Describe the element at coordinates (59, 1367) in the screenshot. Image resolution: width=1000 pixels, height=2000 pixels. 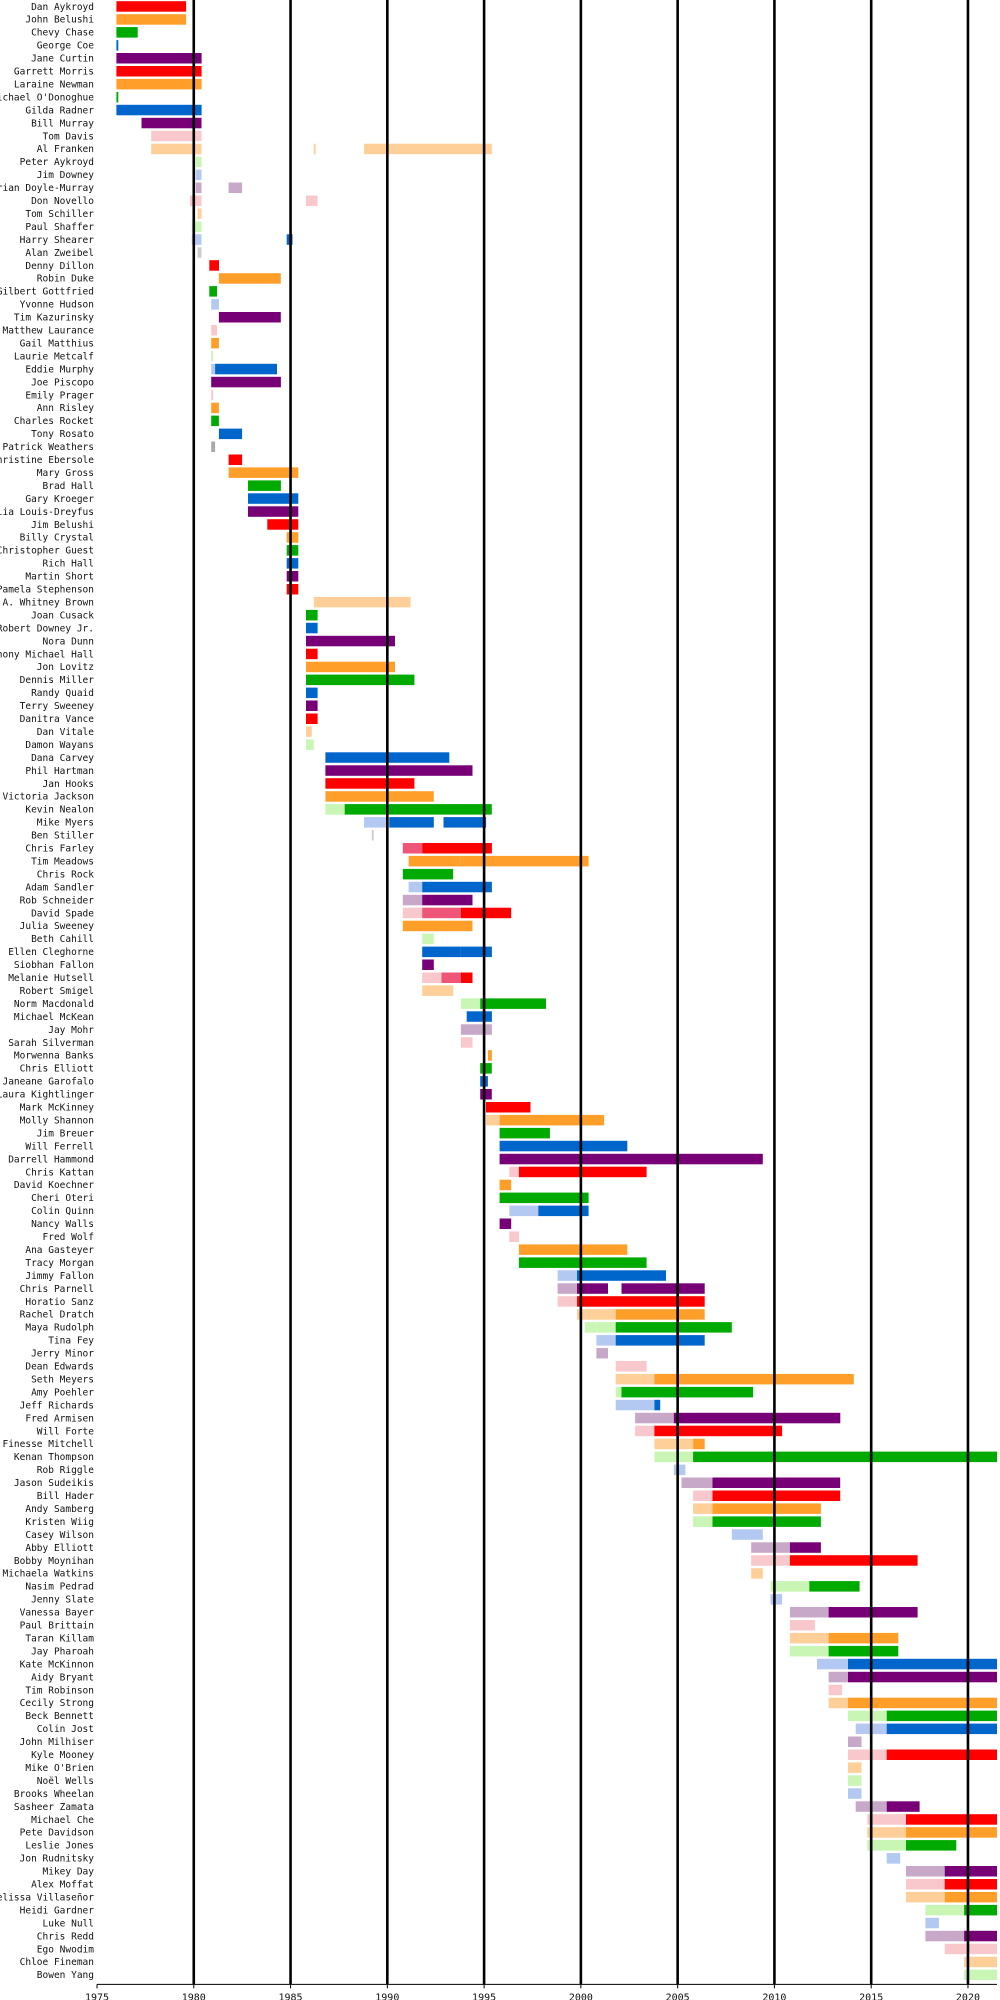
I see `cast-name-label: Dean Edwards` at that location.